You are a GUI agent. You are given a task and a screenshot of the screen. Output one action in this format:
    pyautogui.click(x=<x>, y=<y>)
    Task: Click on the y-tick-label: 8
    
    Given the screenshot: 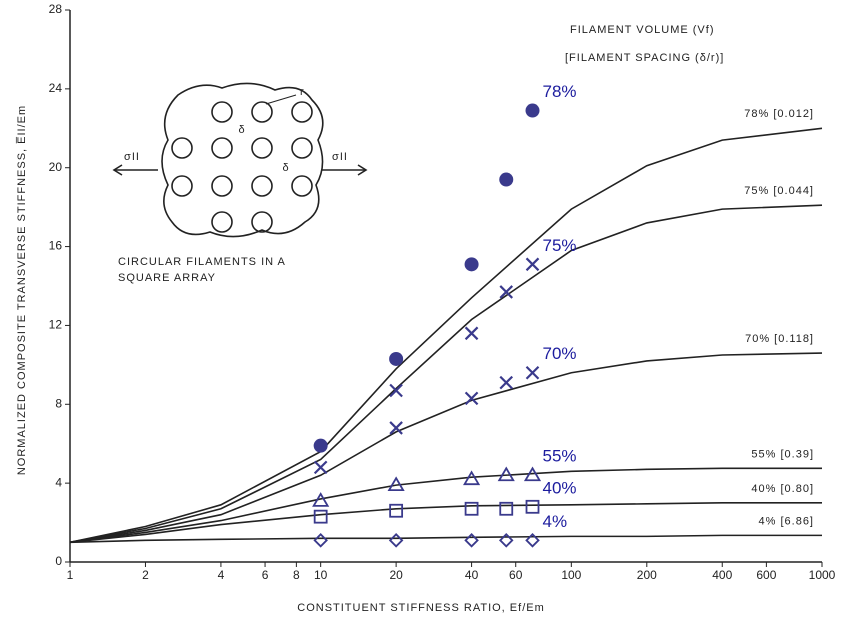 What is the action you would take?
    pyautogui.click(x=58, y=403)
    